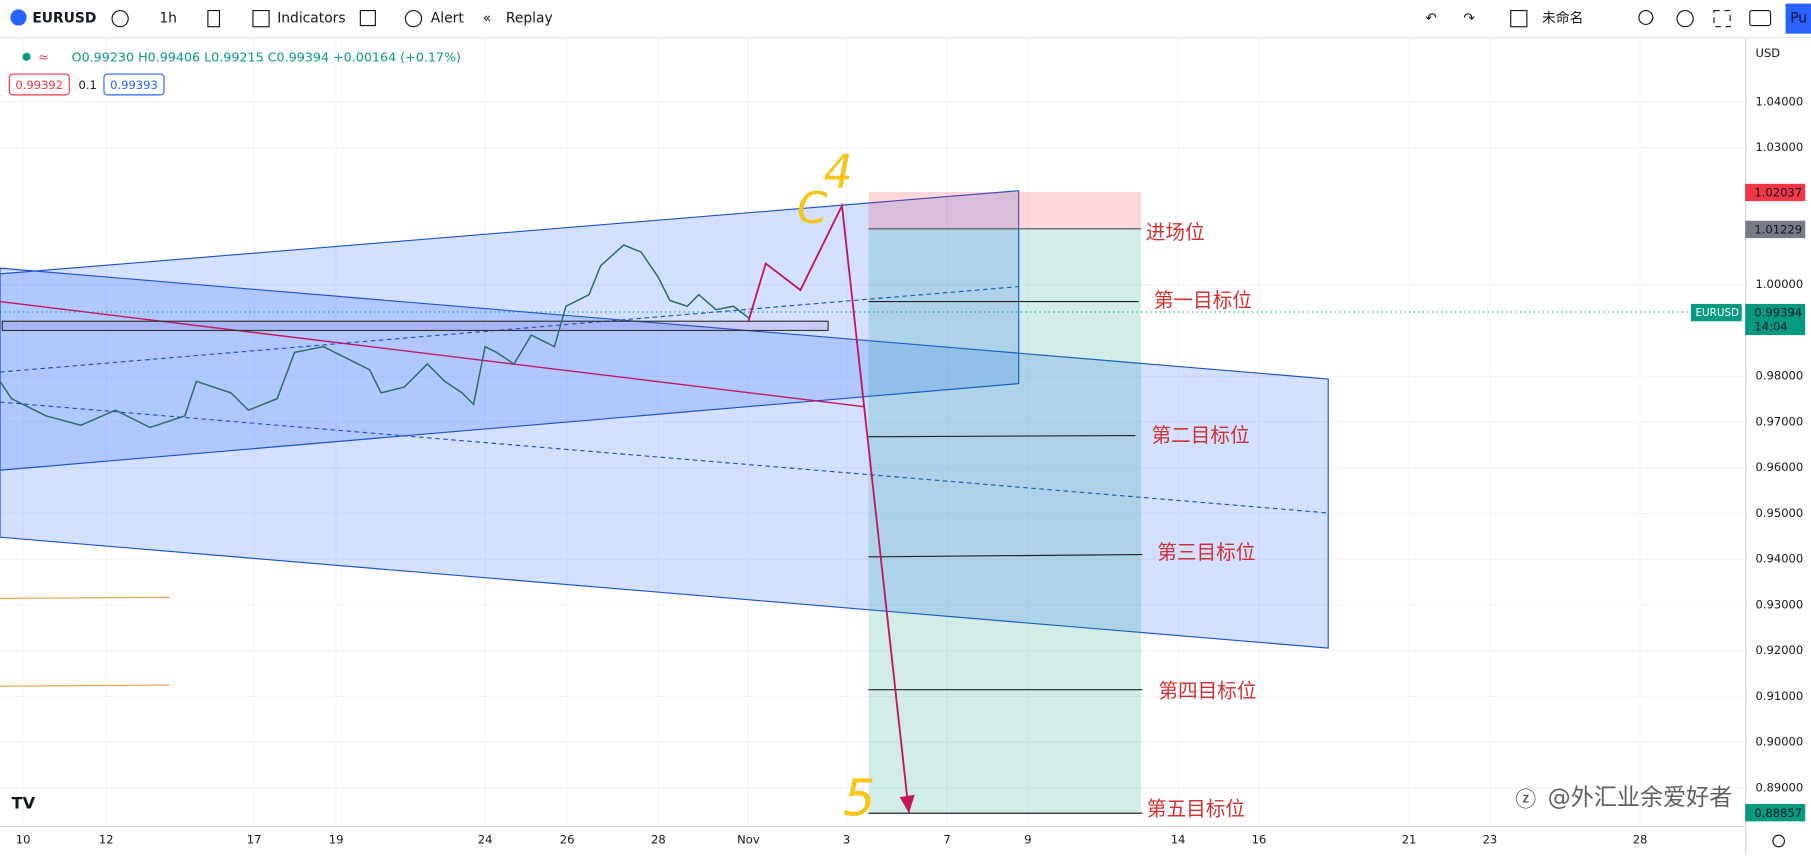 The height and width of the screenshot is (859, 1811). What do you see at coordinates (1780, 650) in the screenshot?
I see `price-label: 0.92000` at bounding box center [1780, 650].